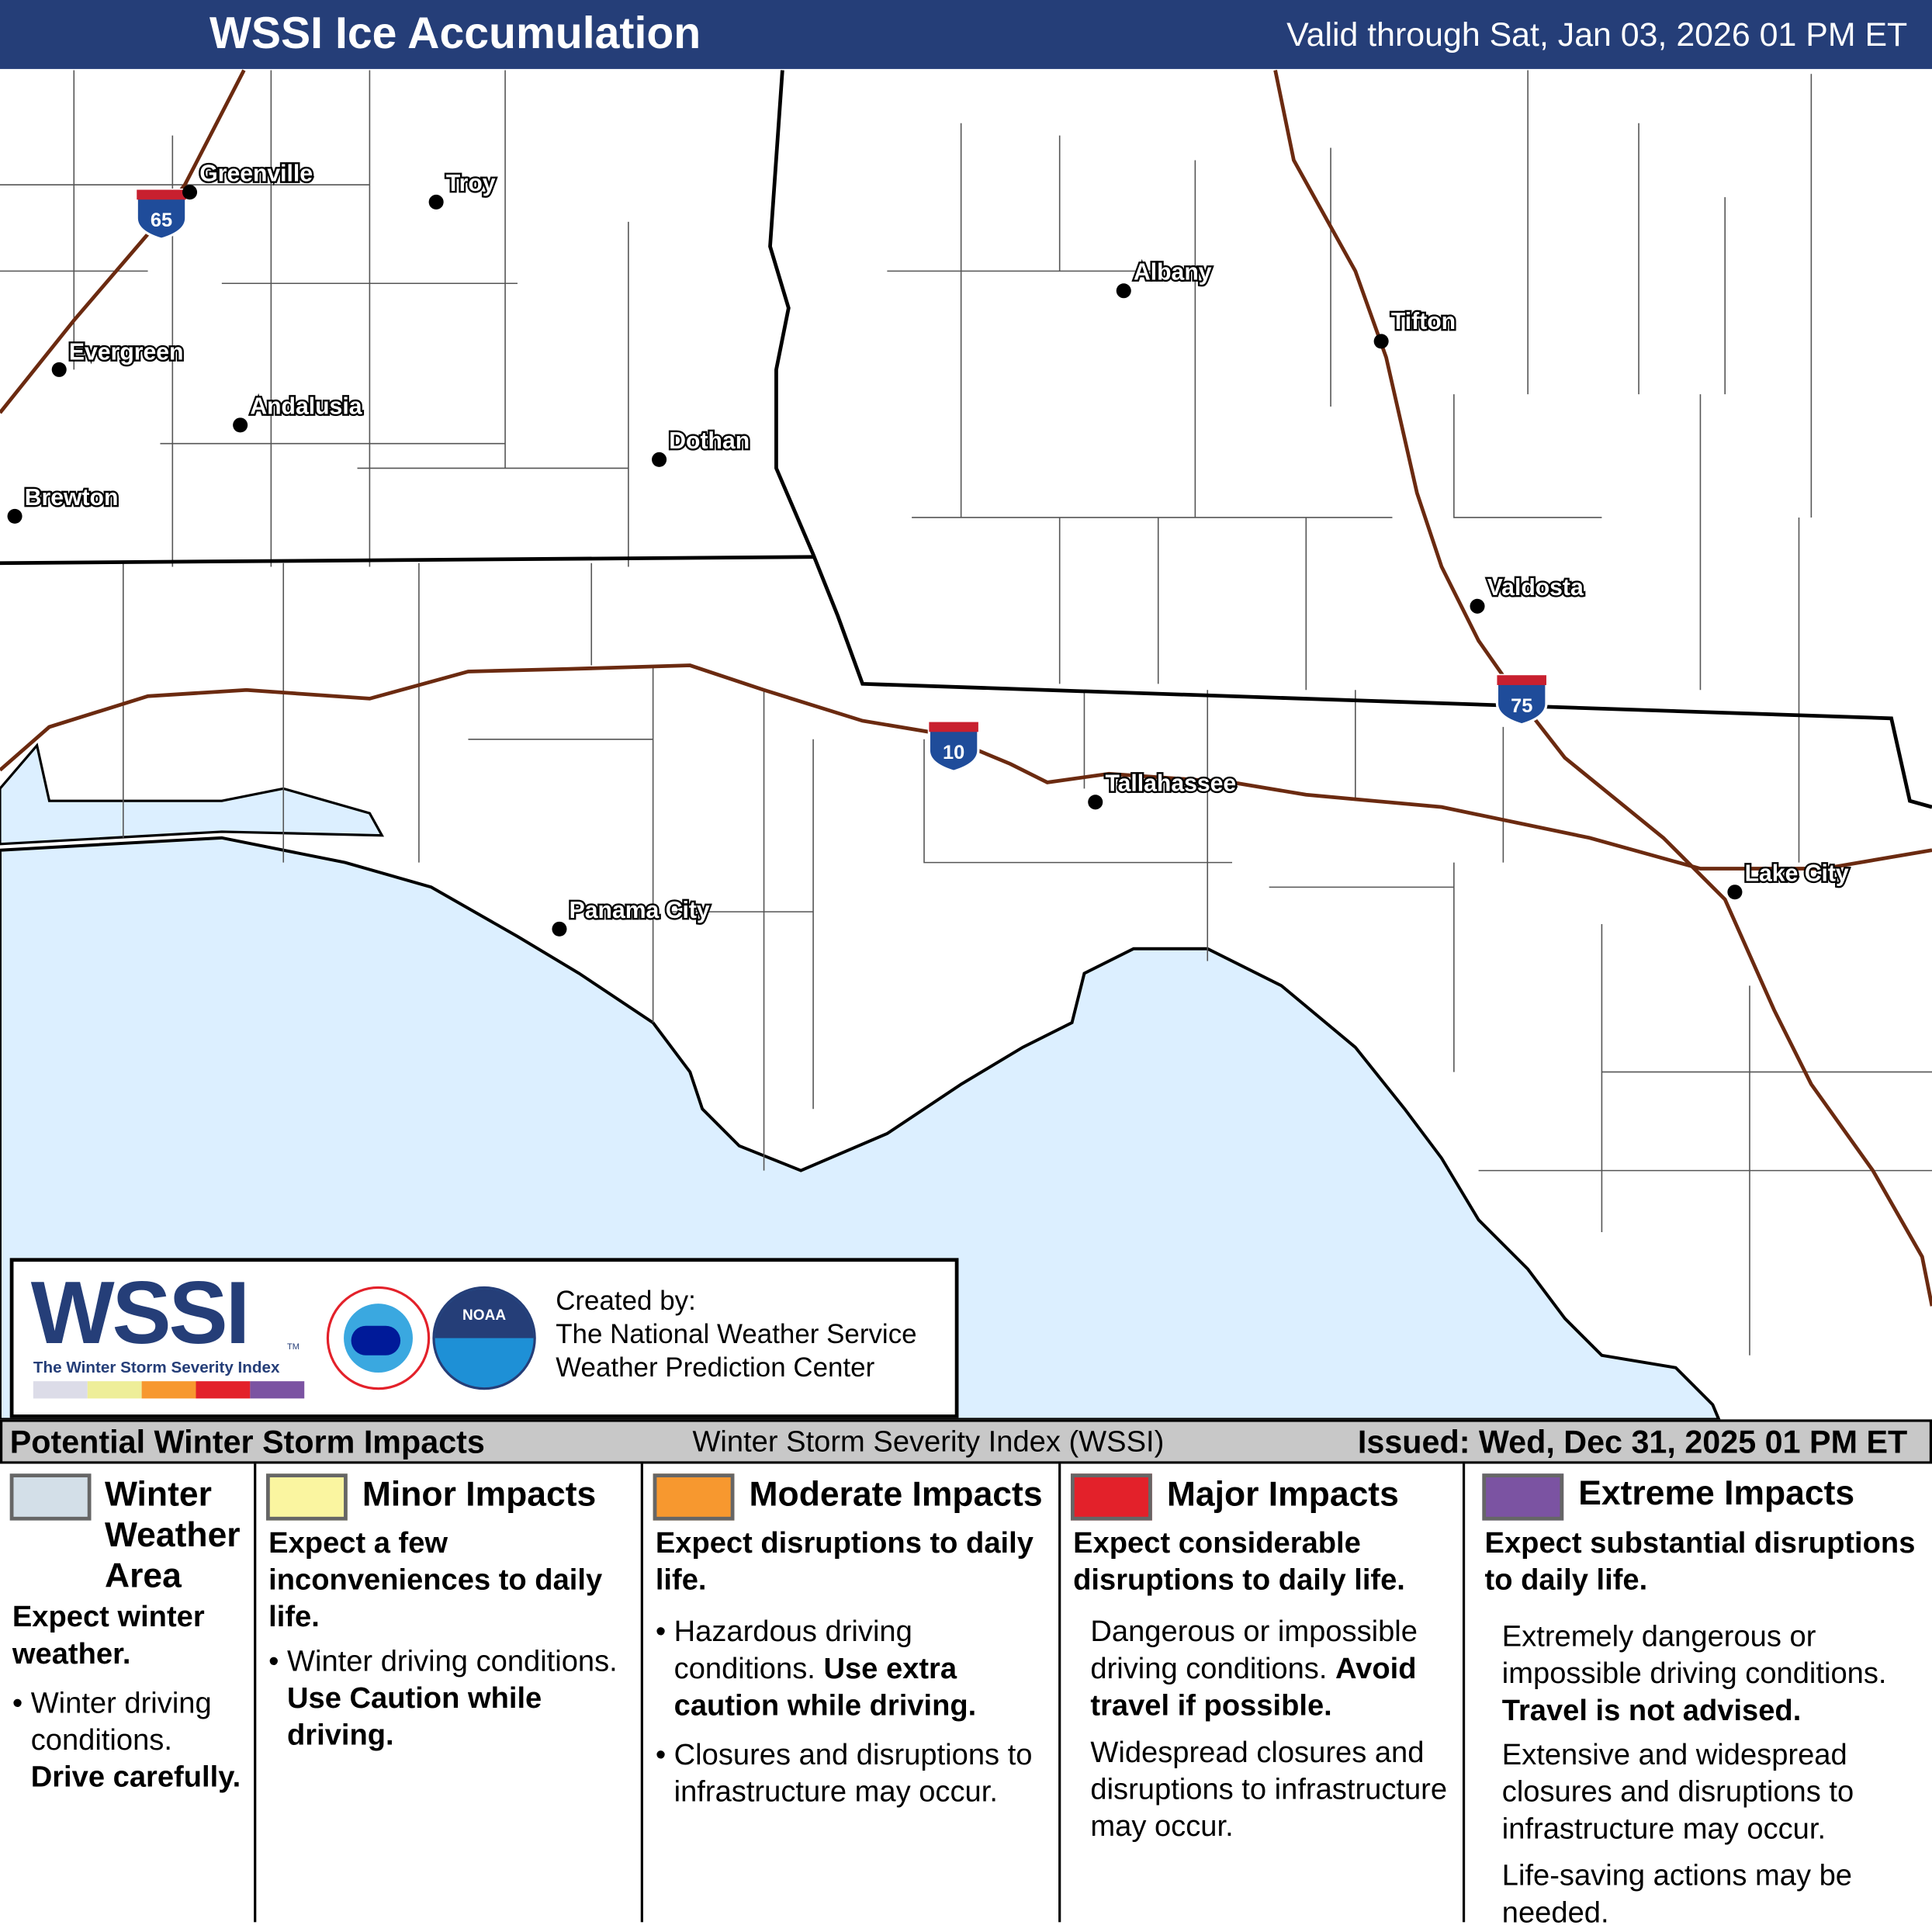  Describe the element at coordinates (306, 407) in the screenshot. I see `svg-text: Andalusia` at that location.